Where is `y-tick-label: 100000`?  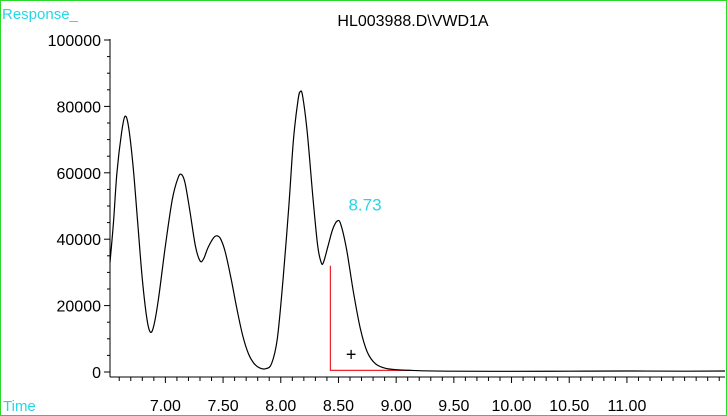
y-tick-label: 100000 is located at coordinates (74, 41).